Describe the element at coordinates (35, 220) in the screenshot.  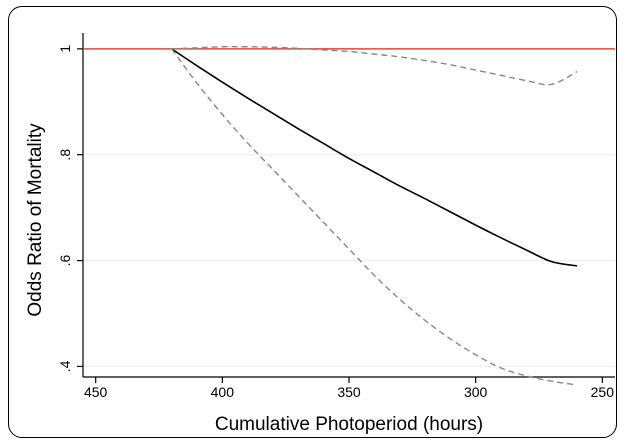
I see `y-axis-title: Odds Ratio of Mortality` at that location.